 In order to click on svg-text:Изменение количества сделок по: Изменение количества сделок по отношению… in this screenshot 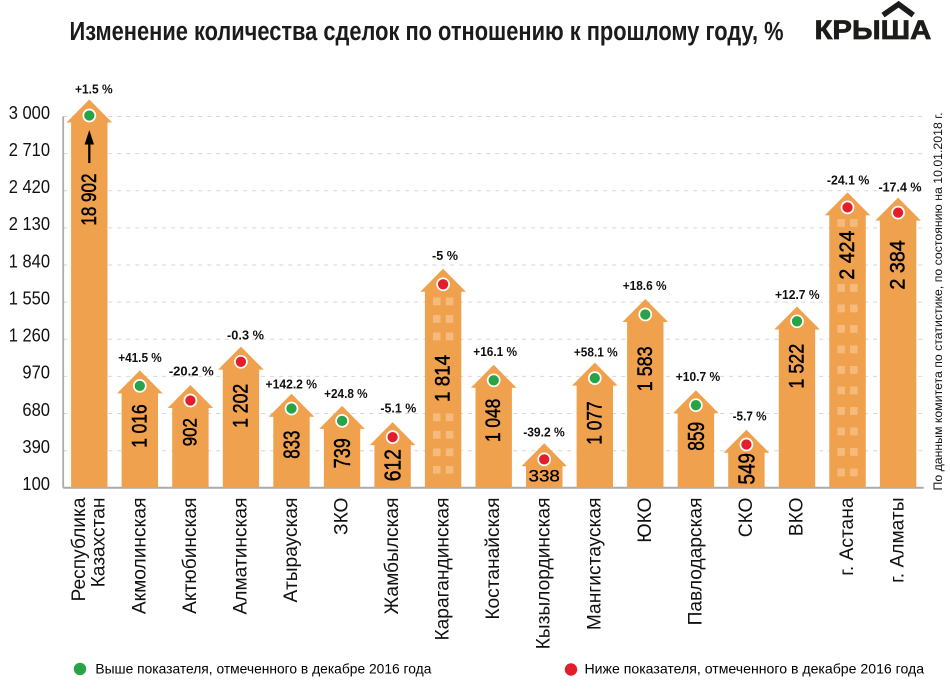, I will do `click(427, 32)`.